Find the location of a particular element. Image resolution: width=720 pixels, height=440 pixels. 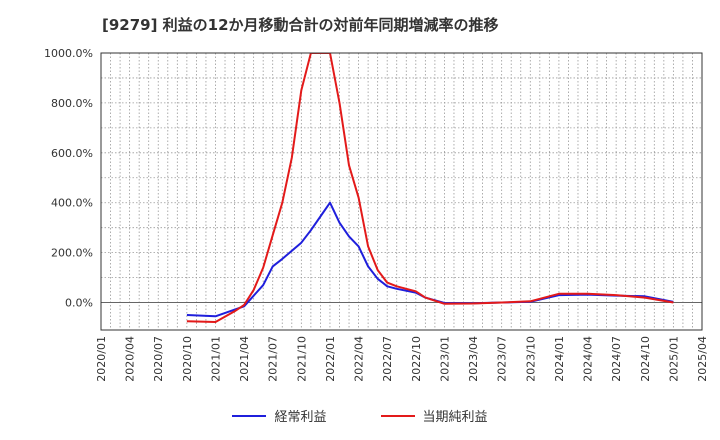

legend-swatch-junrieki is located at coordinates (397, 415).